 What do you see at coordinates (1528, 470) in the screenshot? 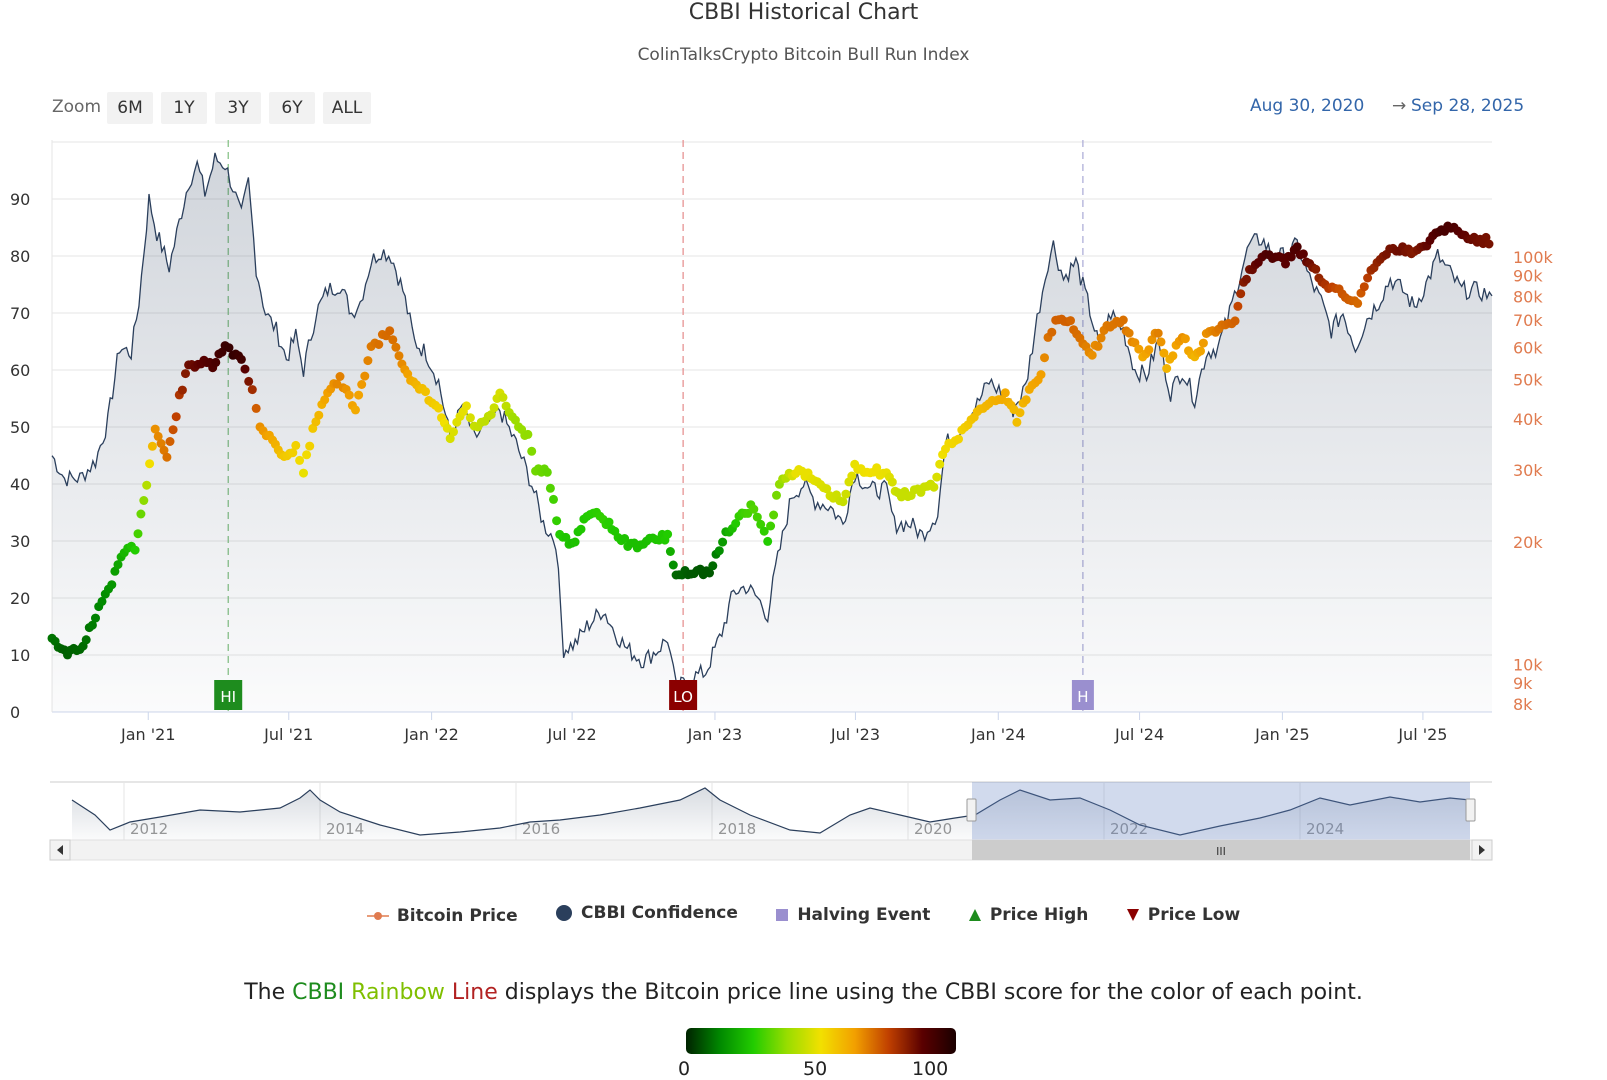
I see `y-right-tick-label: 30k` at bounding box center [1528, 470].